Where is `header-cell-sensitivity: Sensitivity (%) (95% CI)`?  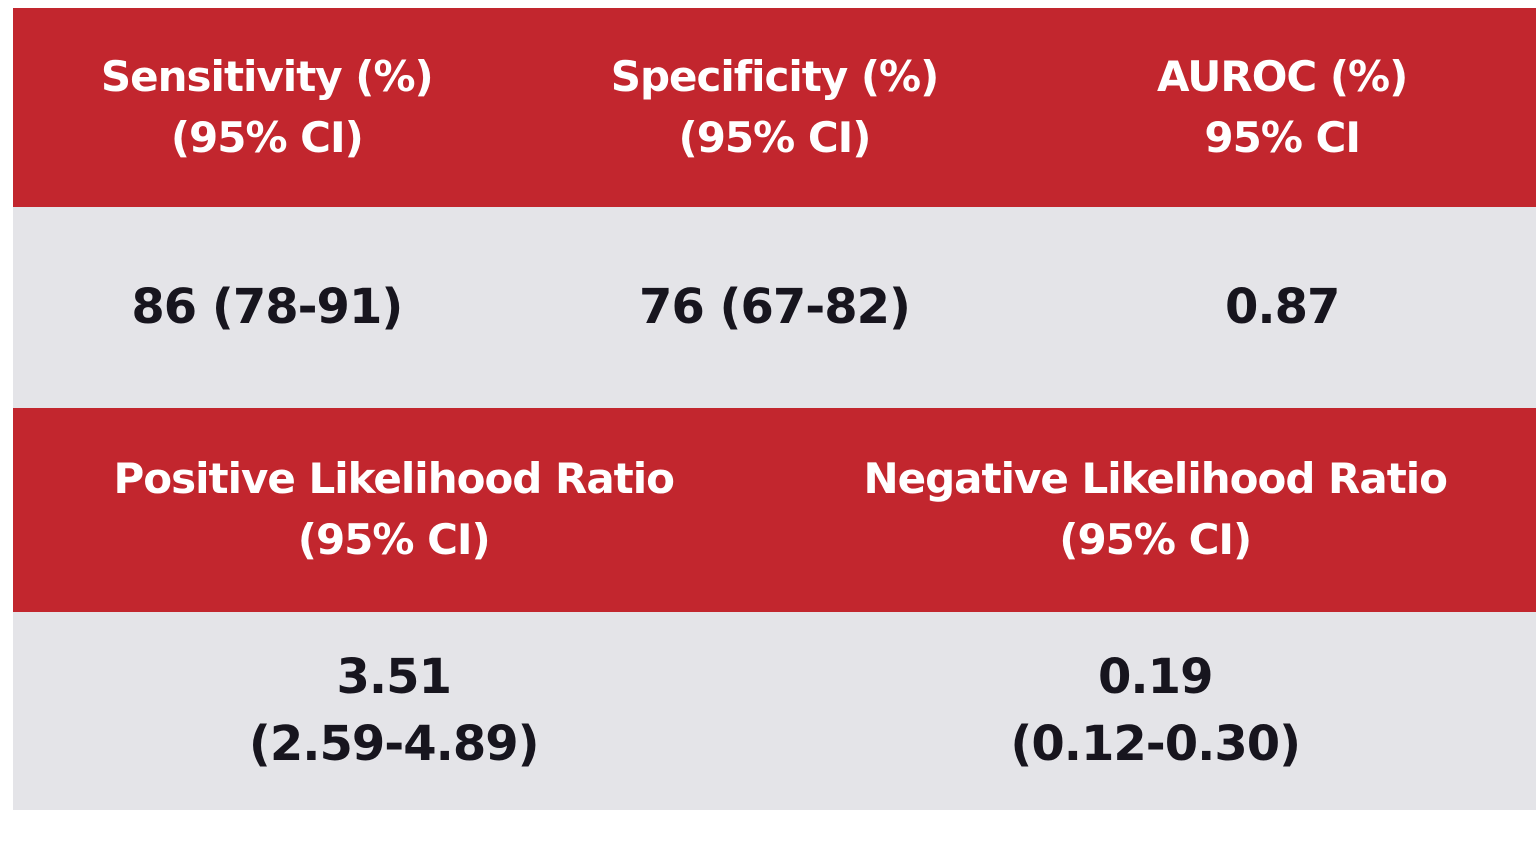 header-cell-sensitivity: Sensitivity (%) (95% CI) is located at coordinates (267, 107).